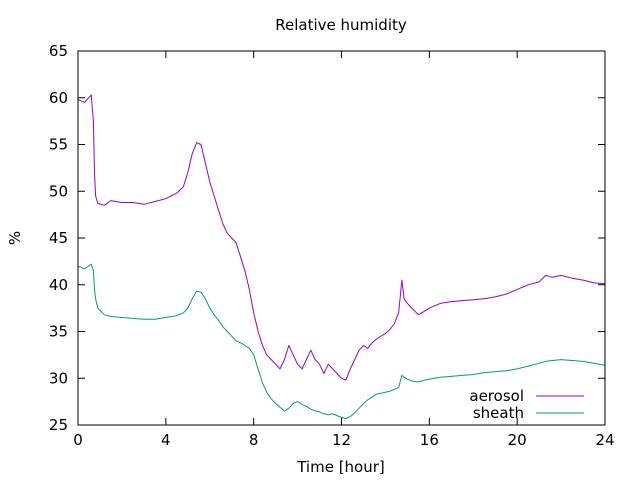 Image resolution: width=640 pixels, height=480 pixels. Describe the element at coordinates (58, 238) in the screenshot. I see `y-tick-label: 45` at that location.